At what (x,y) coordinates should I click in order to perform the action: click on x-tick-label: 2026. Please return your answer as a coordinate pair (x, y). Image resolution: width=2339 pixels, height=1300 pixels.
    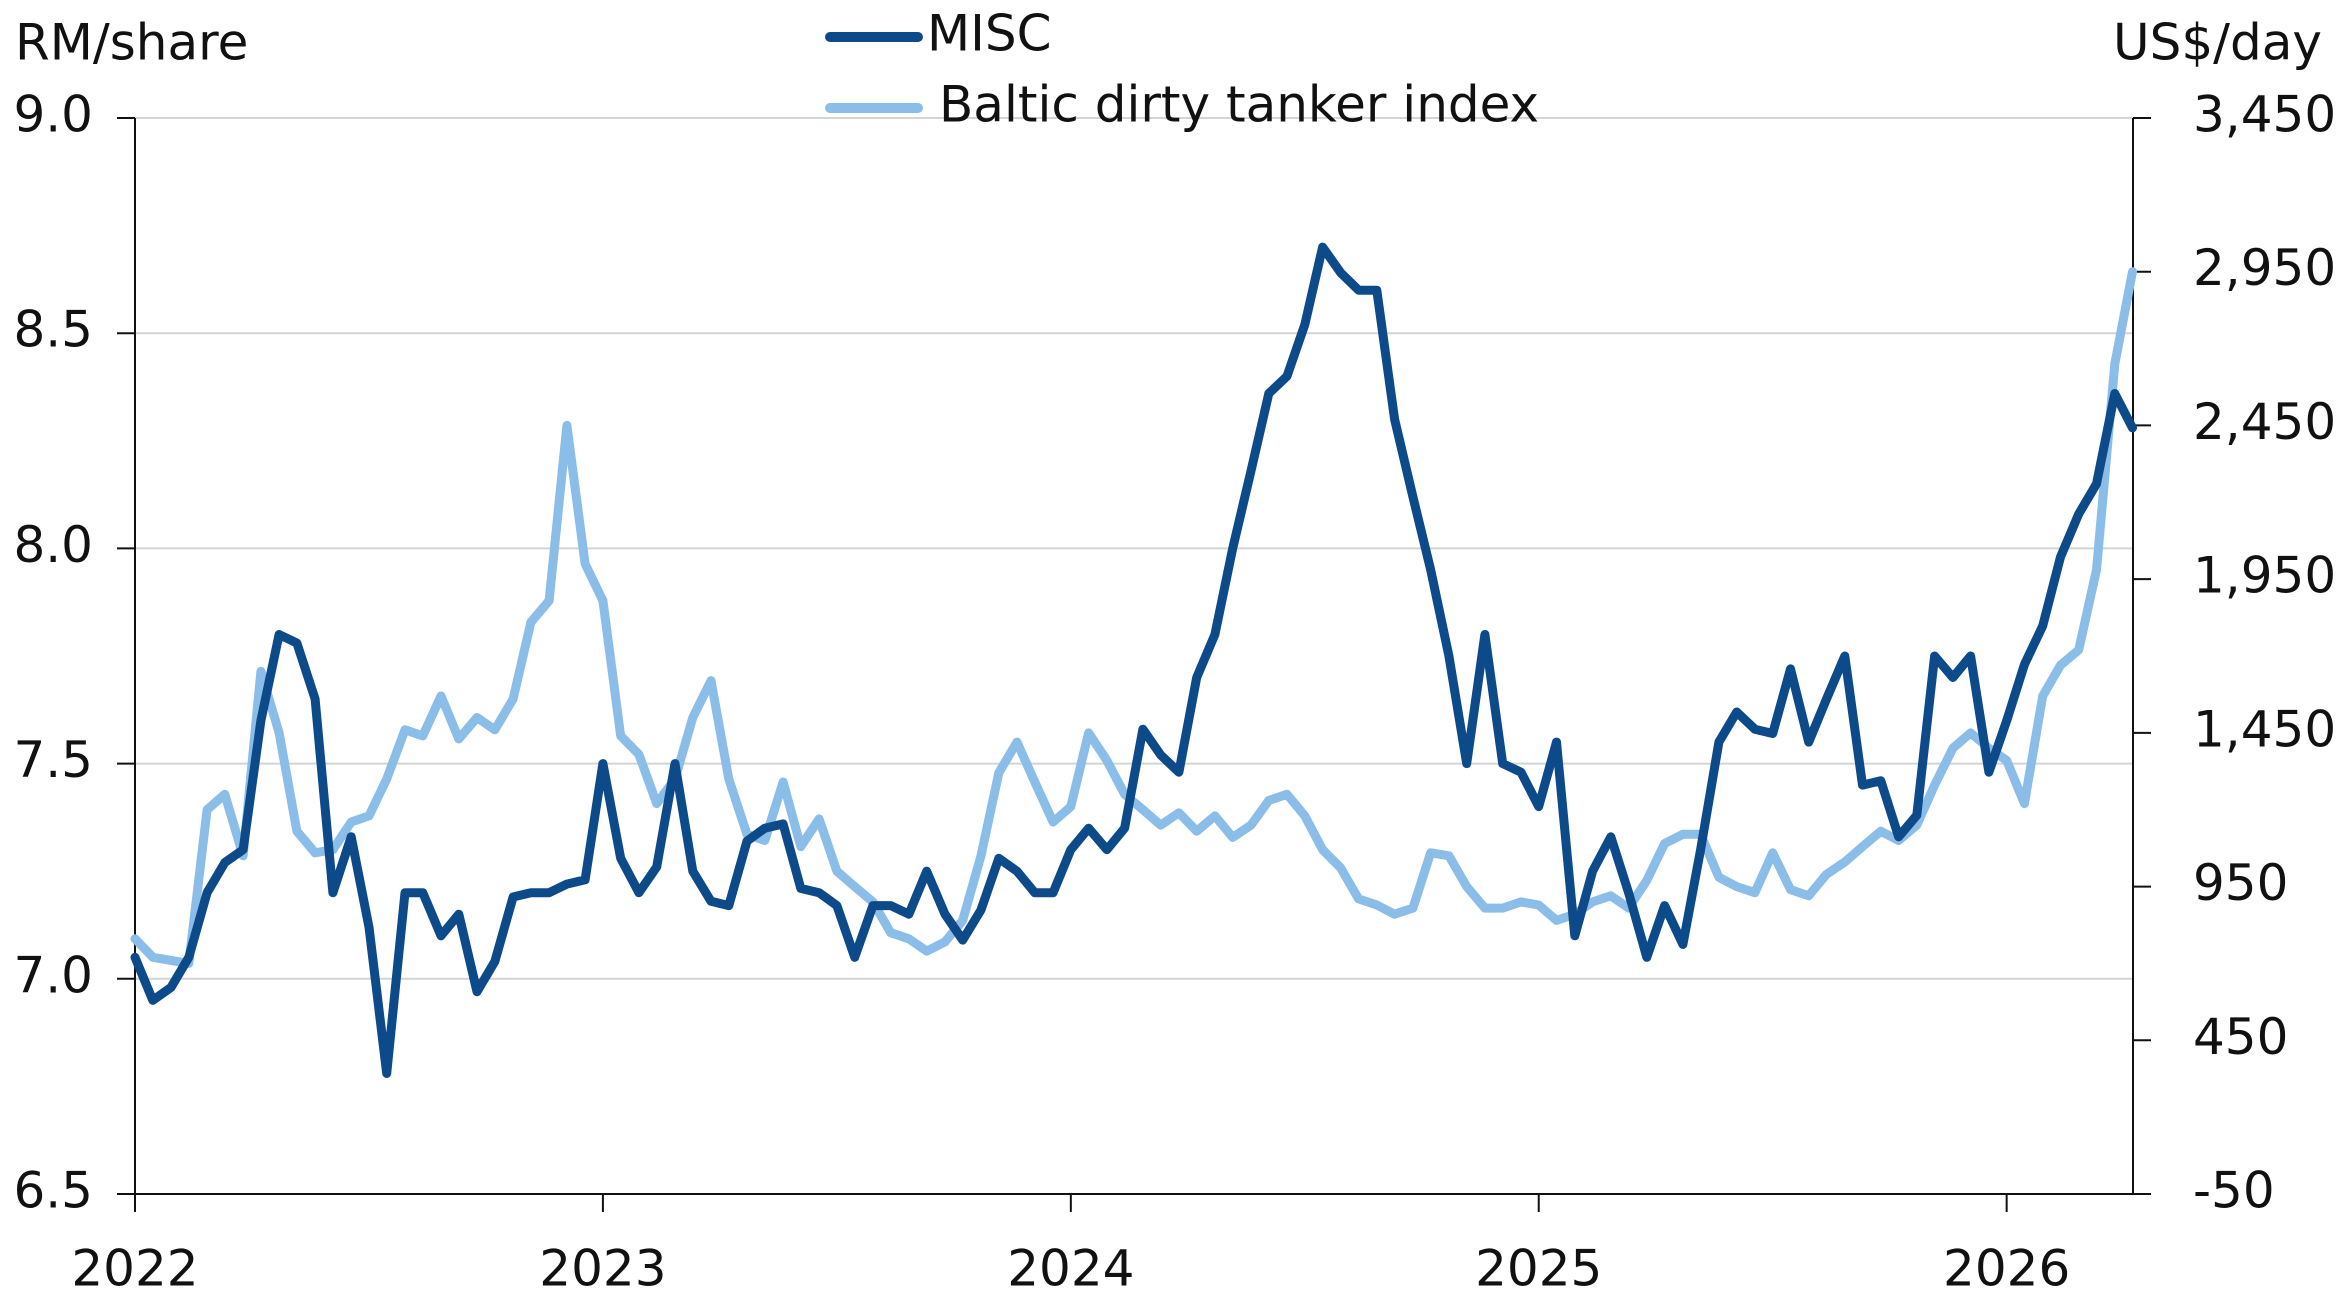
    Looking at the image, I should click on (2006, 1269).